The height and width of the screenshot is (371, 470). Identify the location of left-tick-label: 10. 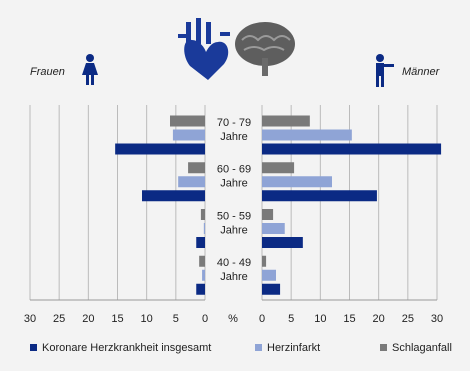
(147, 319).